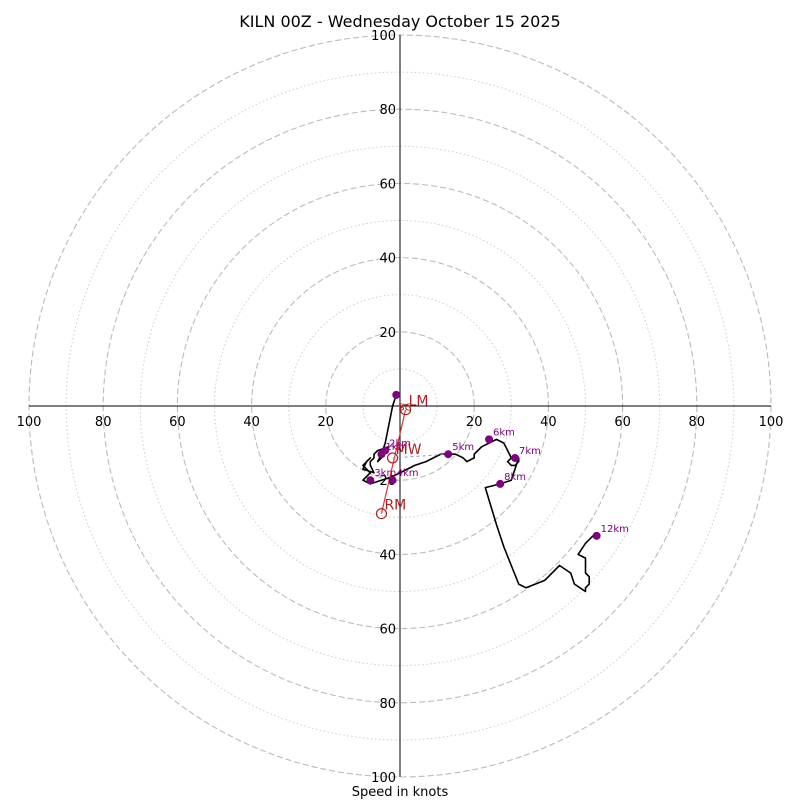 This screenshot has width=800, height=800. Describe the element at coordinates (615, 529) in the screenshot. I see `height-marker-label: 12km` at that location.